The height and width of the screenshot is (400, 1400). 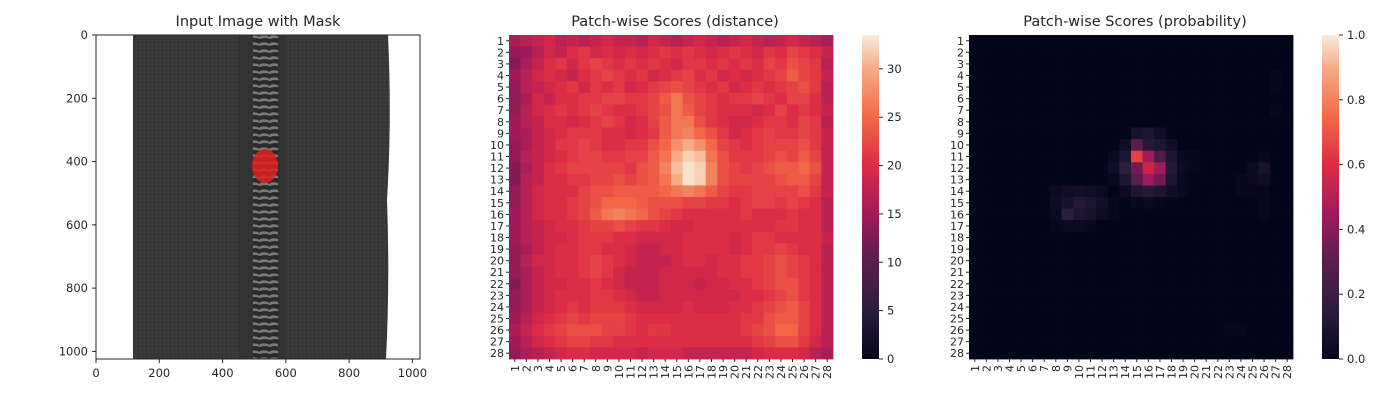 I want to click on colorbar-tick-label: 5, so click(x=890, y=311).